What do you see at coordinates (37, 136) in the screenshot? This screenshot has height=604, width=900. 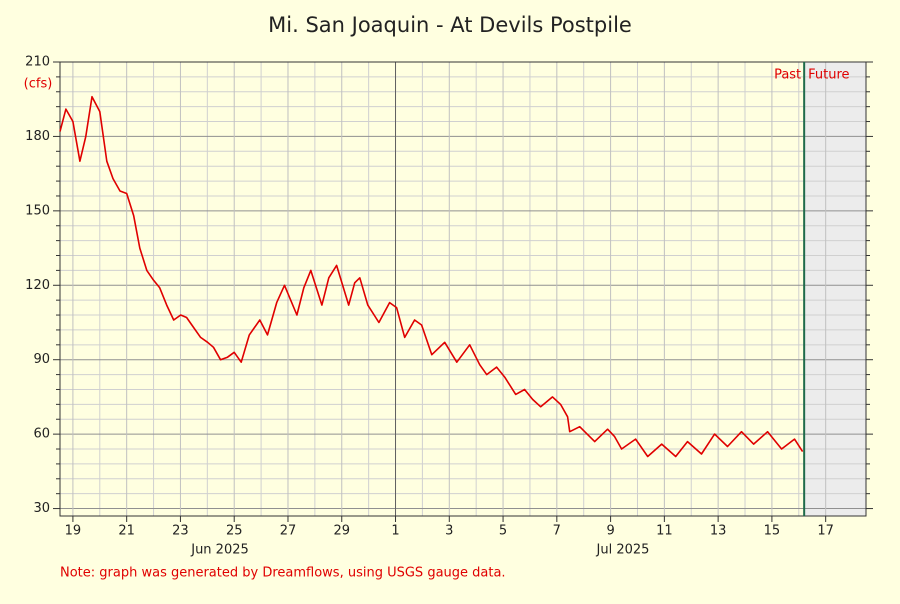 I see `y-tick-label: 180` at bounding box center [37, 136].